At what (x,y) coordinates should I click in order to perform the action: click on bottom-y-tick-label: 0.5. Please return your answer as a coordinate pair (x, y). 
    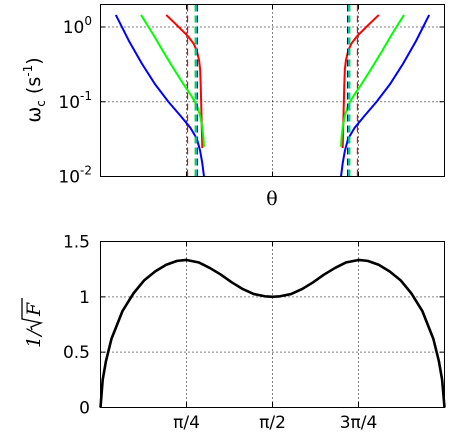
    Looking at the image, I should click on (76, 353).